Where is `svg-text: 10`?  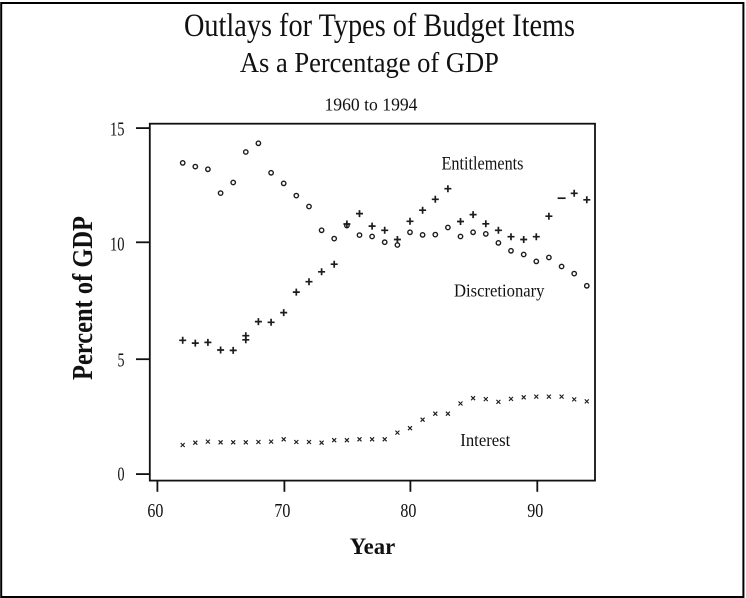 svg-text: 10 is located at coordinates (117, 245).